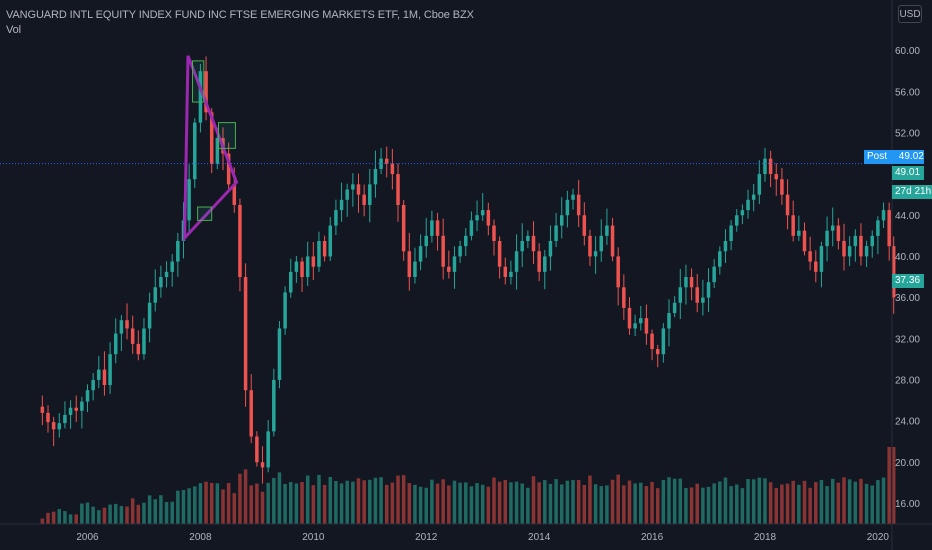 The width and height of the screenshot is (932, 550). What do you see at coordinates (907, 216) in the screenshot?
I see `price-tick-label: 44.00` at bounding box center [907, 216].